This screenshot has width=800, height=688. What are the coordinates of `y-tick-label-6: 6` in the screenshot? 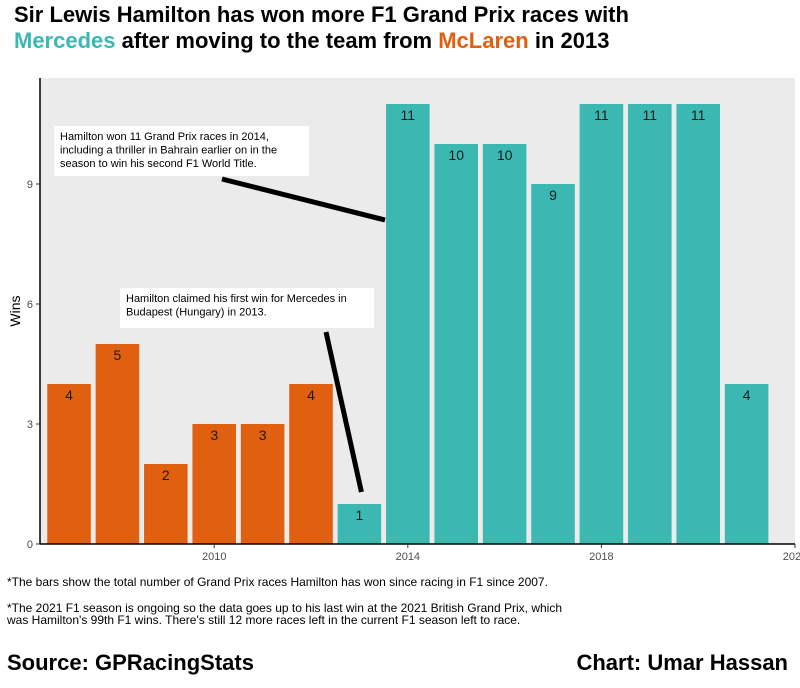 It's located at (30, 305).